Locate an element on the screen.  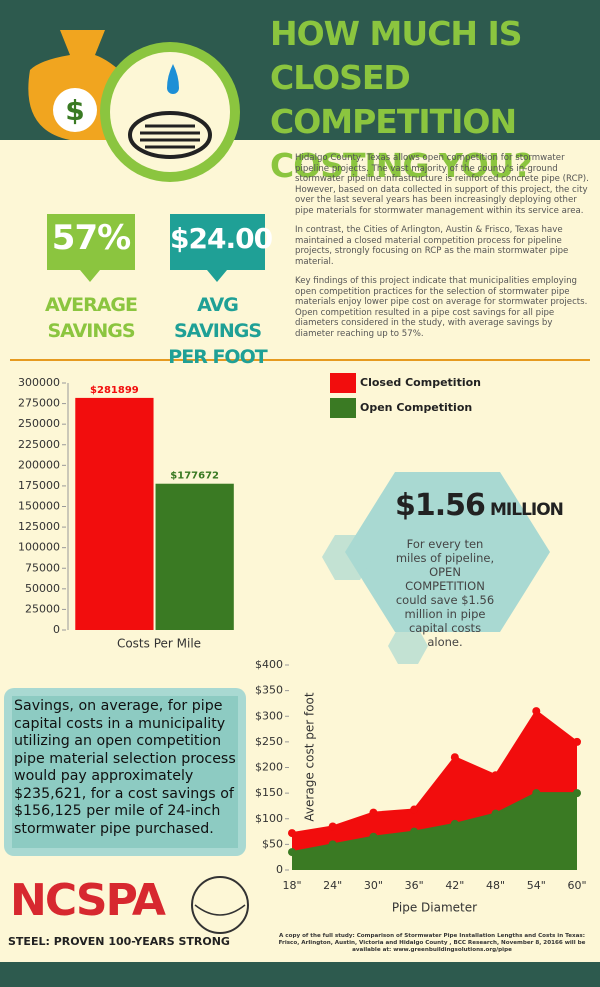
dollar-icon: $ is located at coordinates (74, 110).